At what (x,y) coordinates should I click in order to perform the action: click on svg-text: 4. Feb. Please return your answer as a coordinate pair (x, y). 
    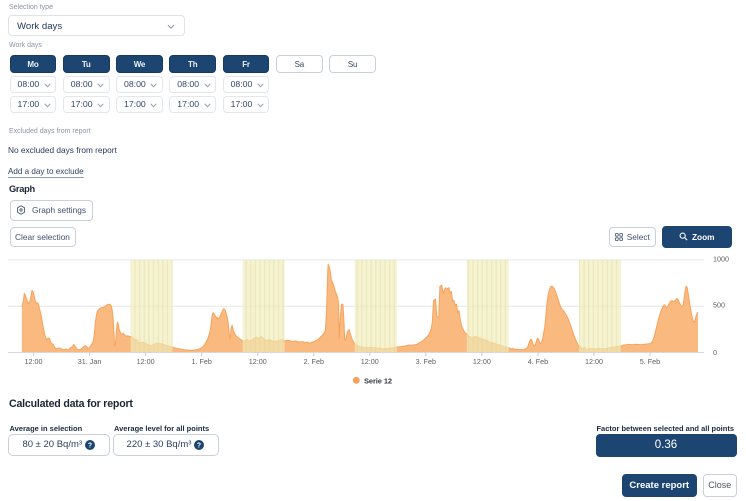
    Looking at the image, I should click on (538, 361).